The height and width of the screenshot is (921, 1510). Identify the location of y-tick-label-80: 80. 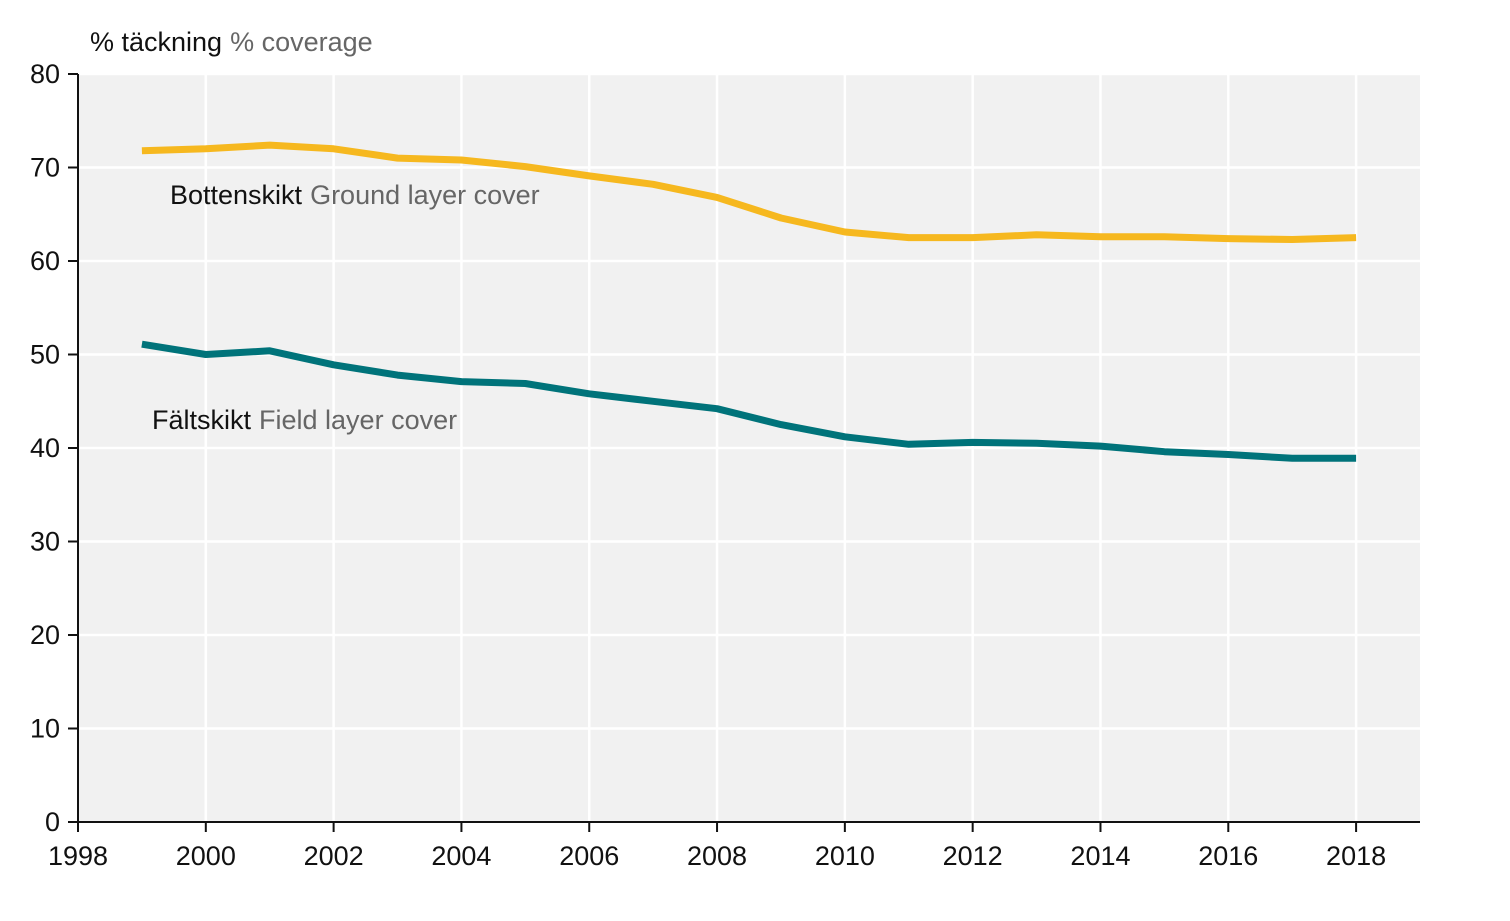
(45, 74).